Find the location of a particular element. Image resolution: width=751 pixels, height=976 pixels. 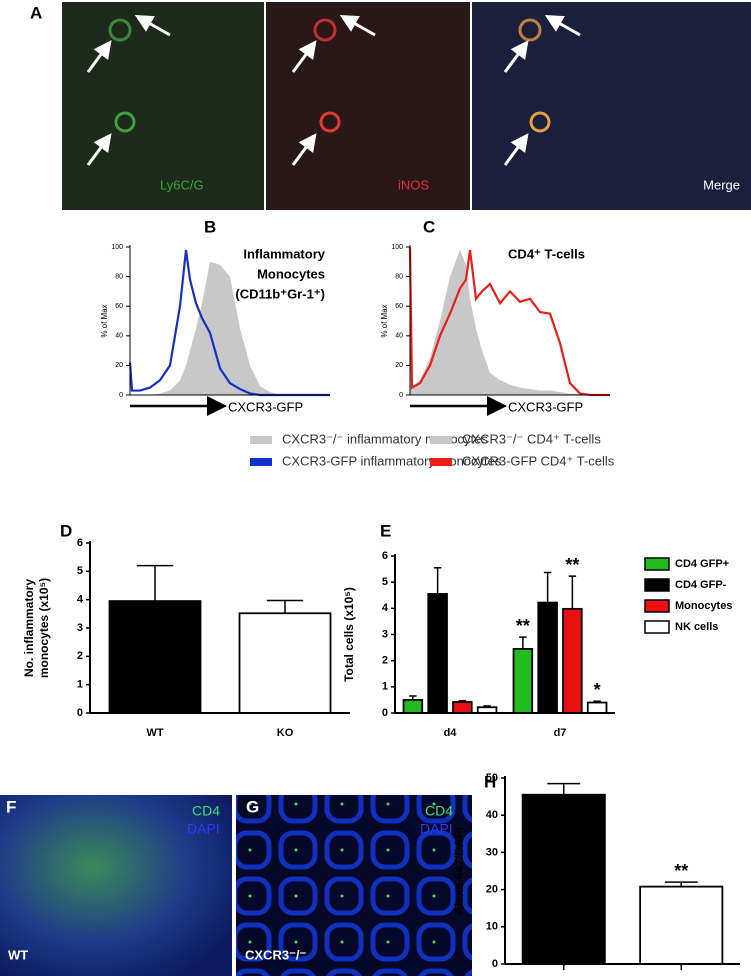

panel-label: A is located at coordinates (36, 12).